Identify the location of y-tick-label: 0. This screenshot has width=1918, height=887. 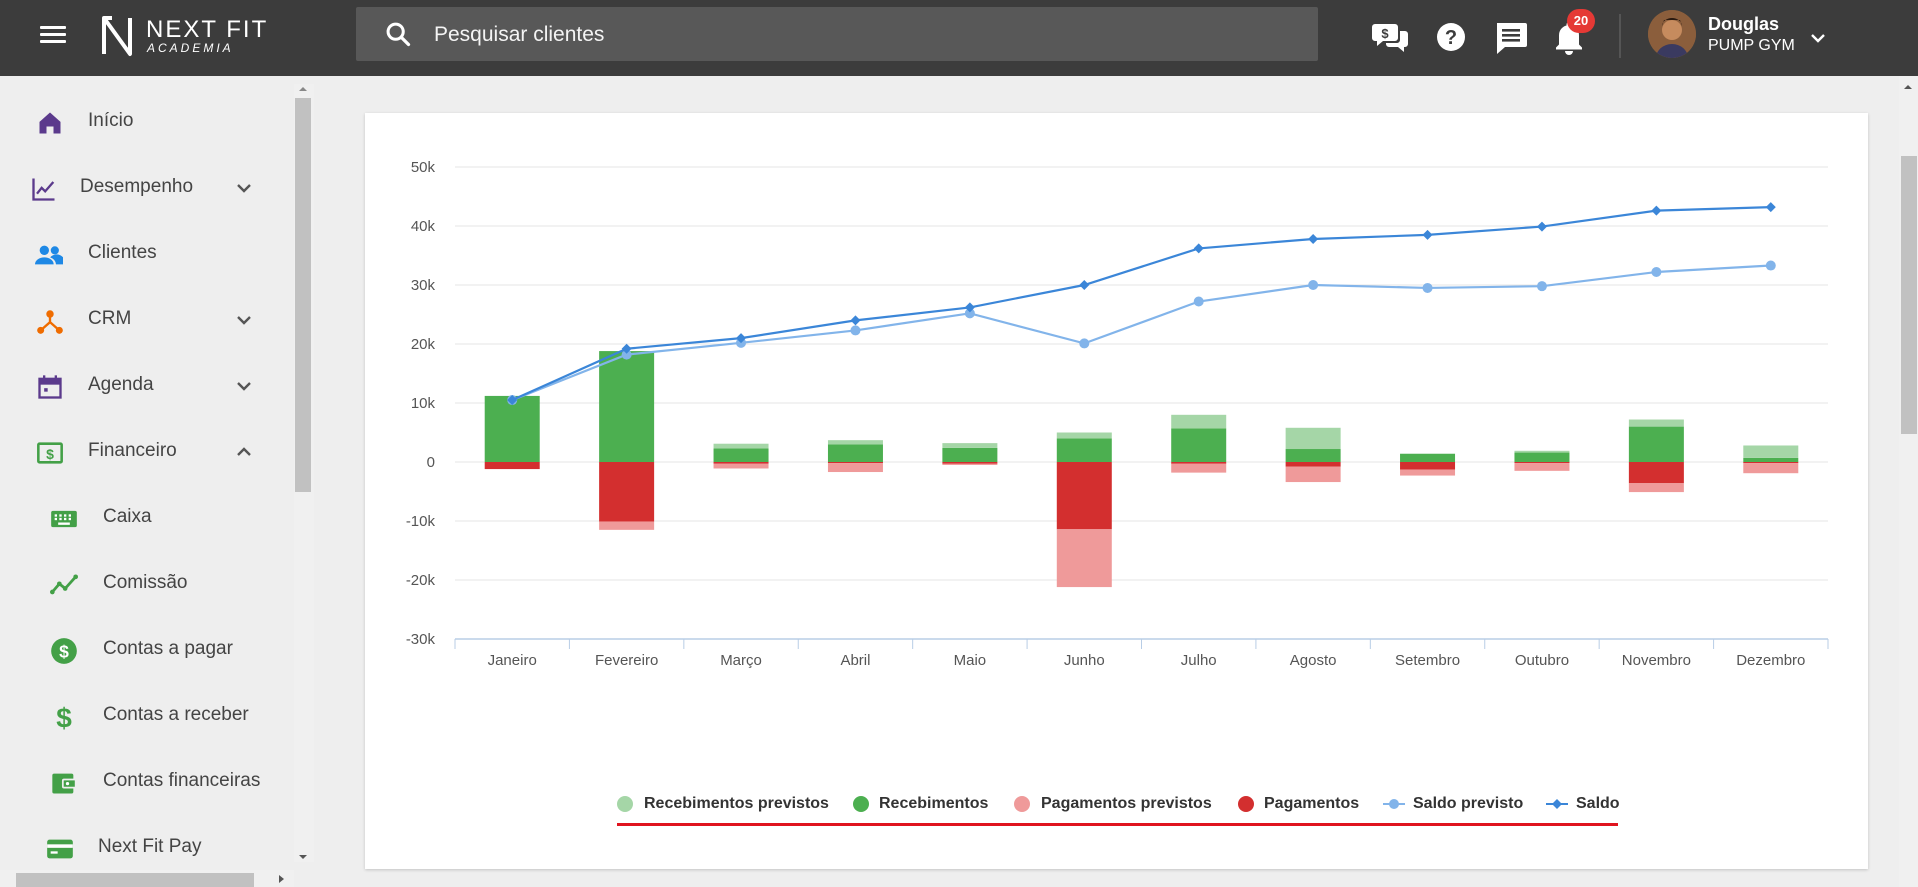
(431, 462).